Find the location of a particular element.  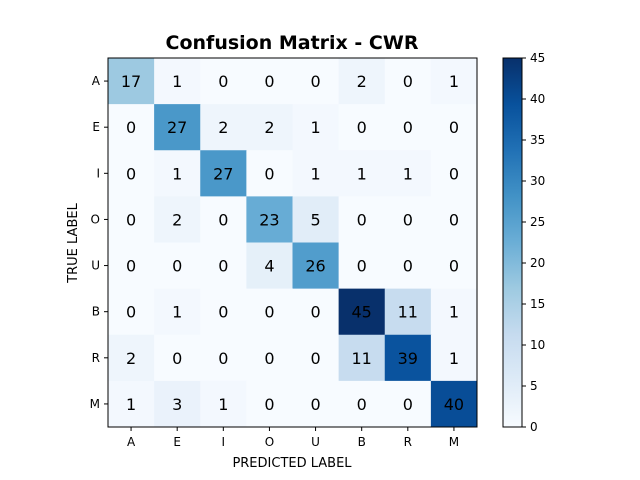

x-tick-label: I is located at coordinates (224, 442).